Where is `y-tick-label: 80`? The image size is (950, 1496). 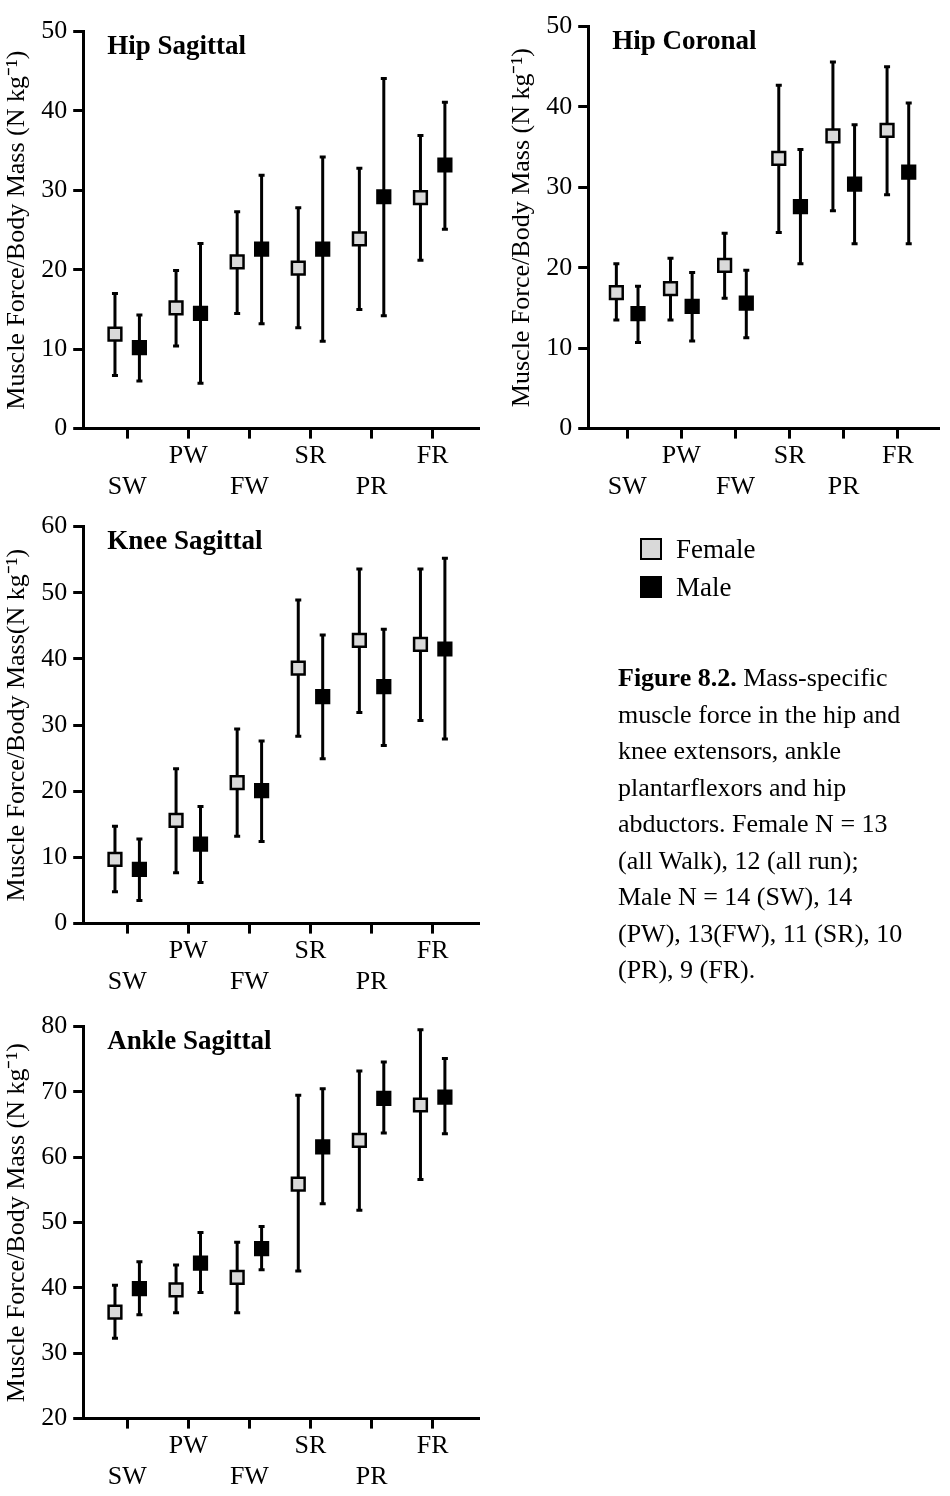
y-tick-label: 80 is located at coordinates (54, 1025).